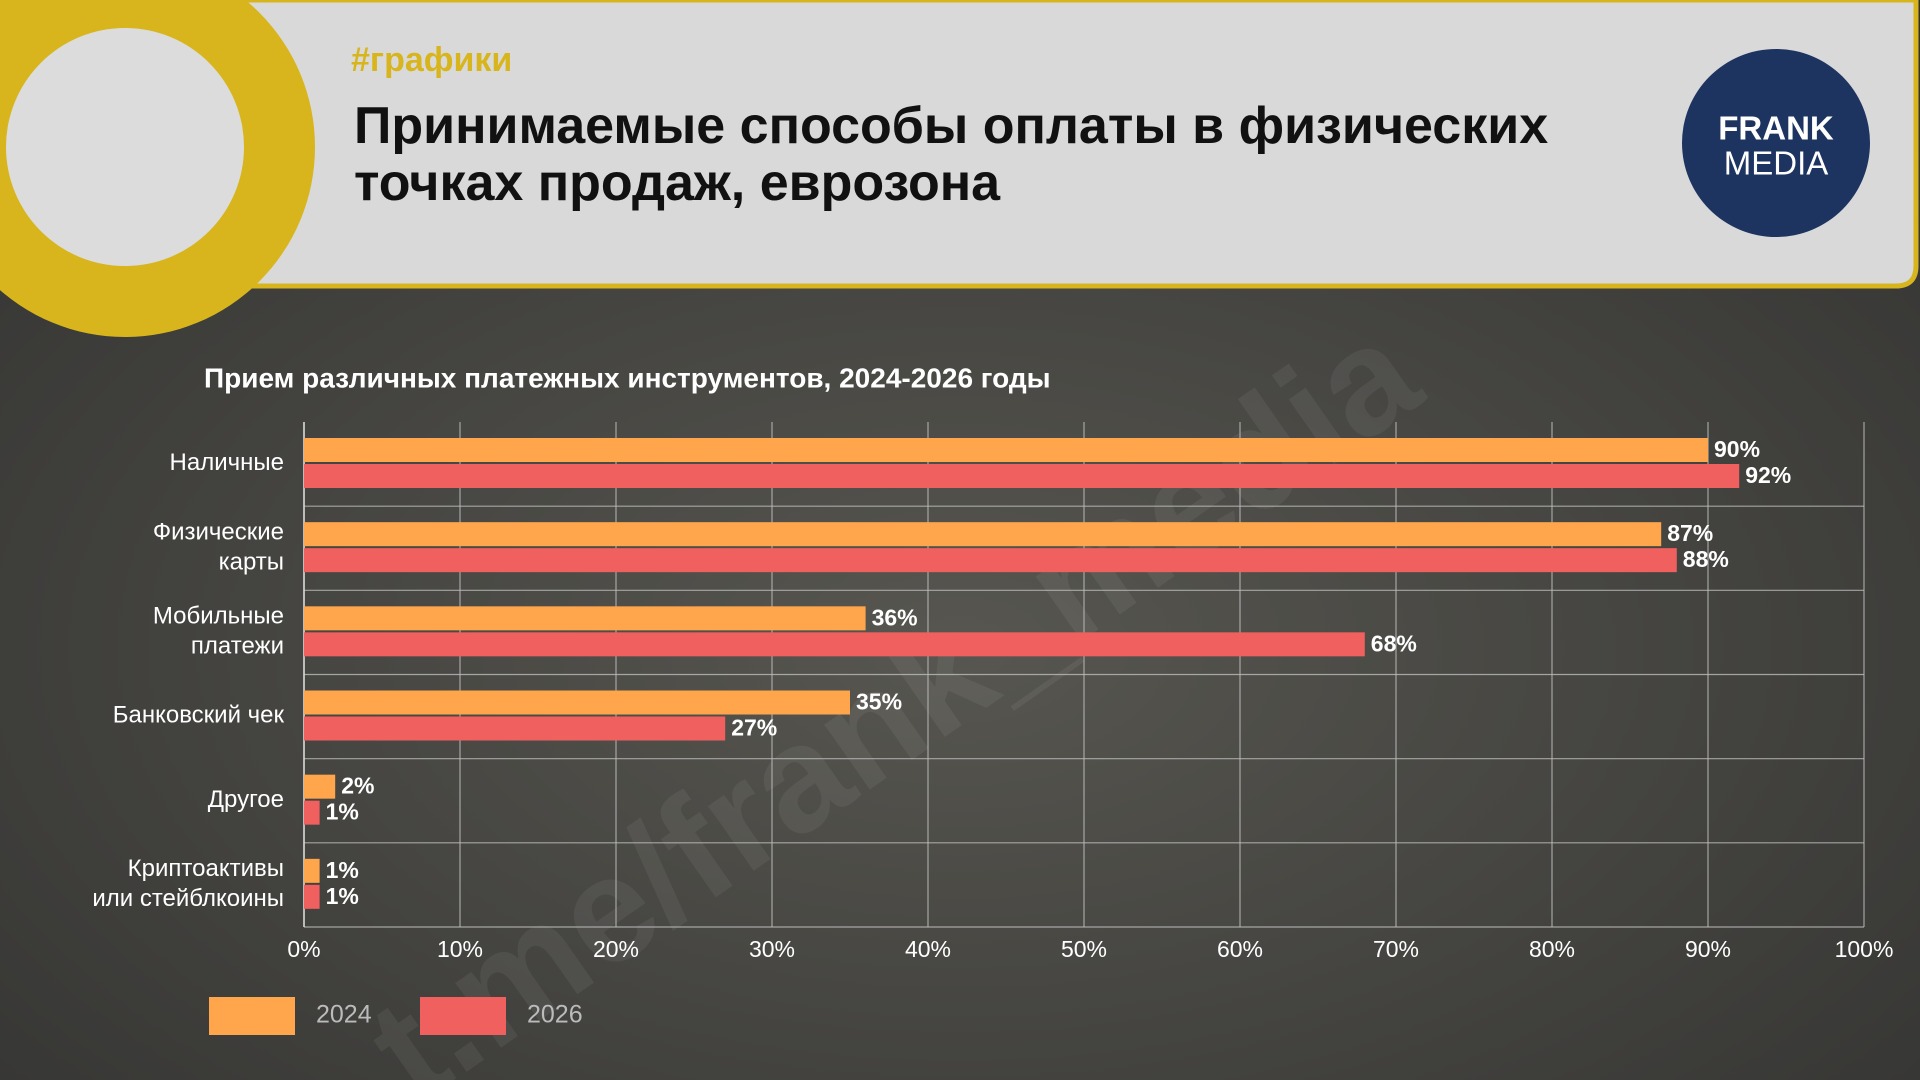  I want to click on y-tick-label: Другое, so click(246, 799).